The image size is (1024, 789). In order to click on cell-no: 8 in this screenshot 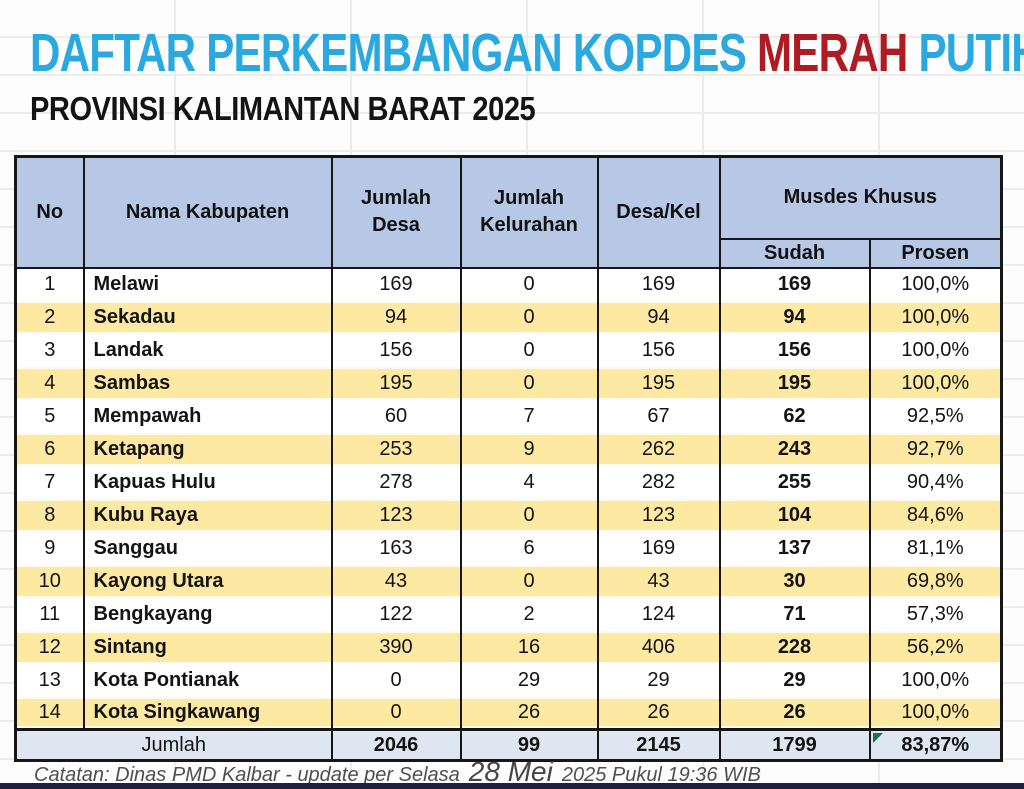, I will do `click(49, 515)`.